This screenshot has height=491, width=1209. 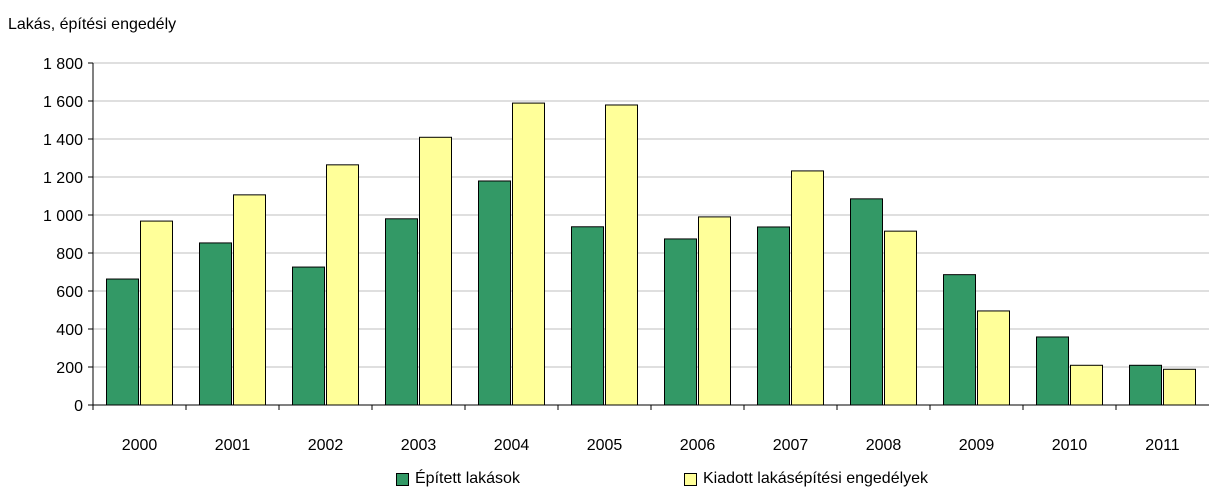 What do you see at coordinates (993, 358) in the screenshot?
I see `bar-kiadott-2009` at bounding box center [993, 358].